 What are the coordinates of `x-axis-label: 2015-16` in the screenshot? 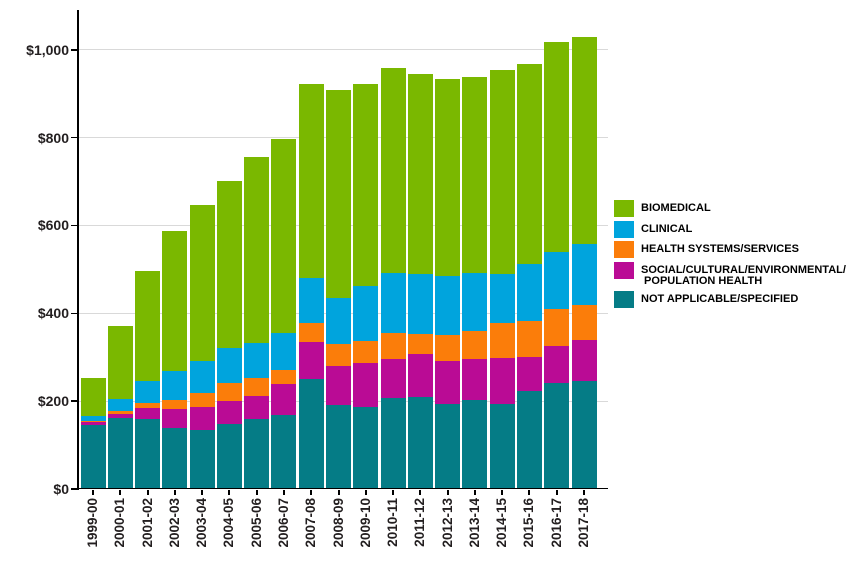 It's located at (529, 523).